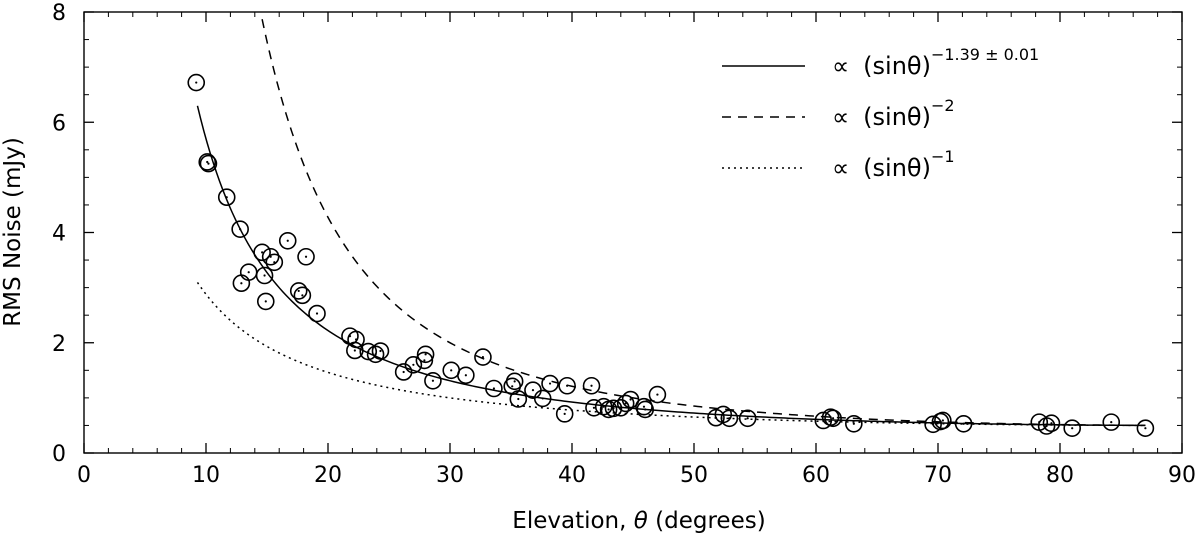 The height and width of the screenshot is (536, 1200). Describe the element at coordinates (893, 113) in the screenshot. I see `legend-label-inverse-square: ∝ (sinθ)−2` at that location.